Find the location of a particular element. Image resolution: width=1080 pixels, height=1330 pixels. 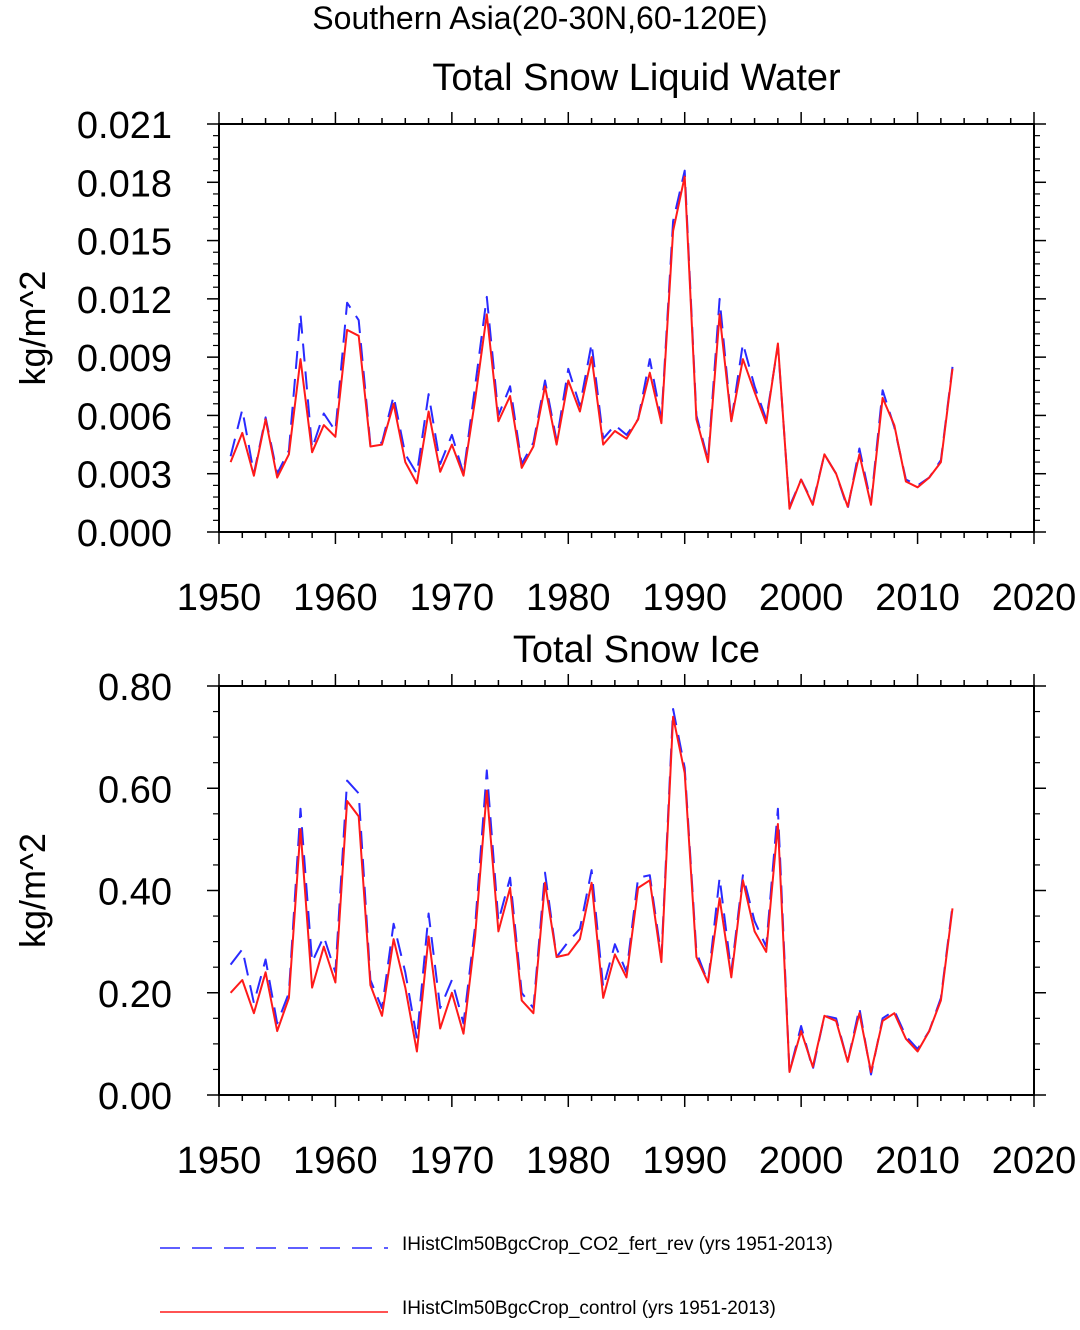

y-tick-label: 0.015 is located at coordinates (124, 243).